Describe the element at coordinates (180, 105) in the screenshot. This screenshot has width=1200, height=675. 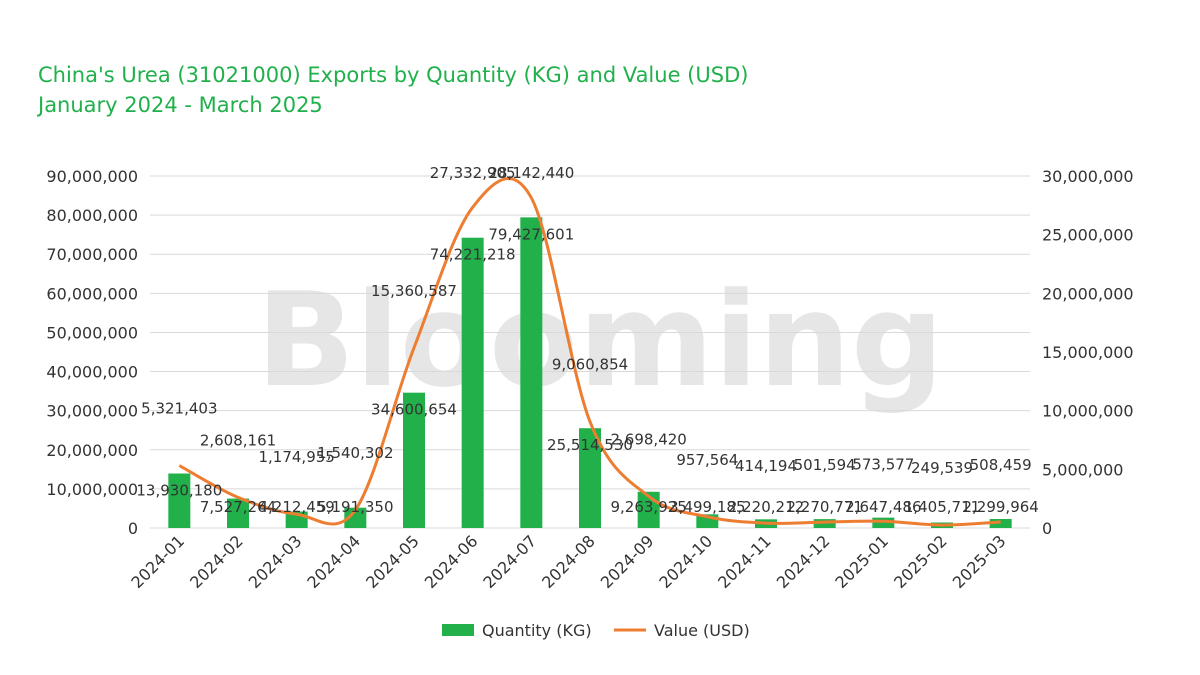
I see `chart-subtitle: January 2024 - March 2025` at that location.